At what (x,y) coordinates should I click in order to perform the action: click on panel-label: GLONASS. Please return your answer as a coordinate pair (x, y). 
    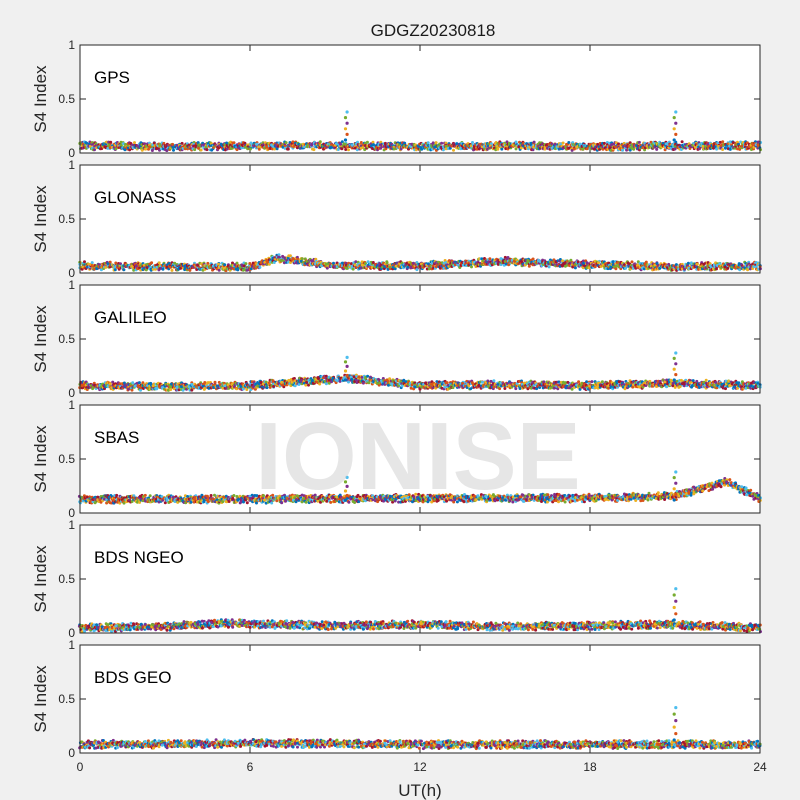
    Looking at the image, I should click on (135, 197).